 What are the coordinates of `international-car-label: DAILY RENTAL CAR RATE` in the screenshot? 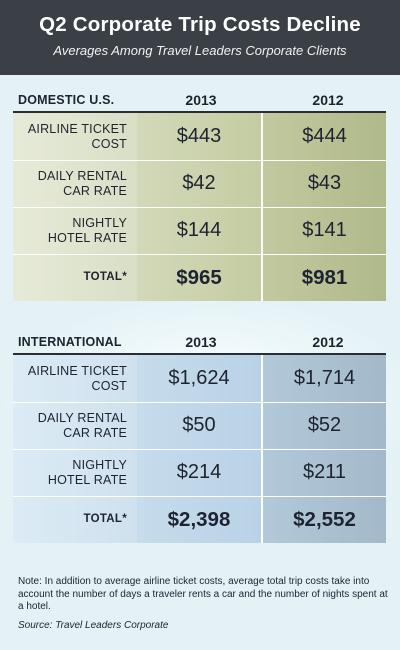 It's located at (75, 425).